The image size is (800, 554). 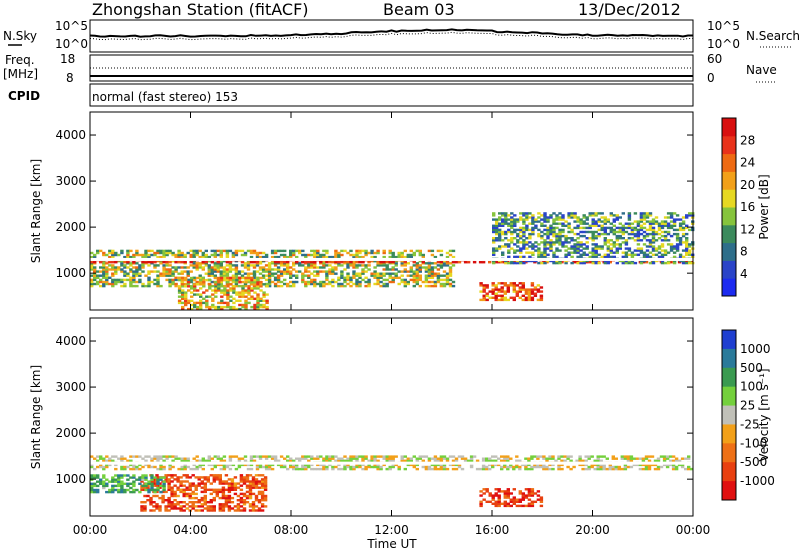 What do you see at coordinates (729, 396) in the screenshot?
I see `colorbar-swatch` at bounding box center [729, 396].